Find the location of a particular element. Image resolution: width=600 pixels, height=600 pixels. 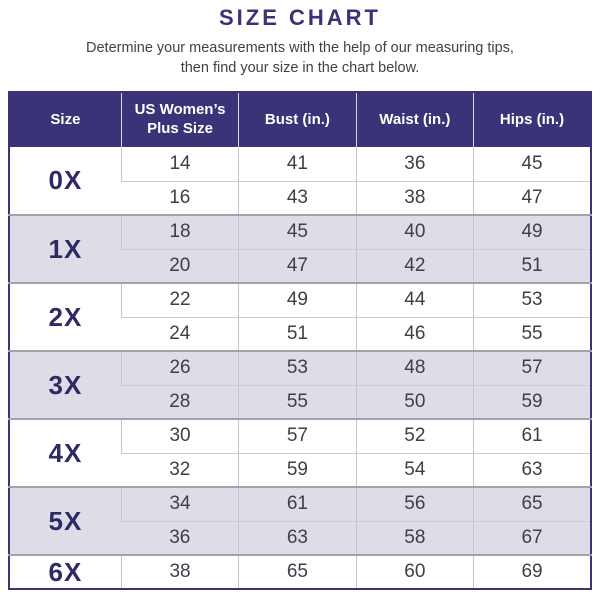

measurement-cell: 28 is located at coordinates (180, 401).